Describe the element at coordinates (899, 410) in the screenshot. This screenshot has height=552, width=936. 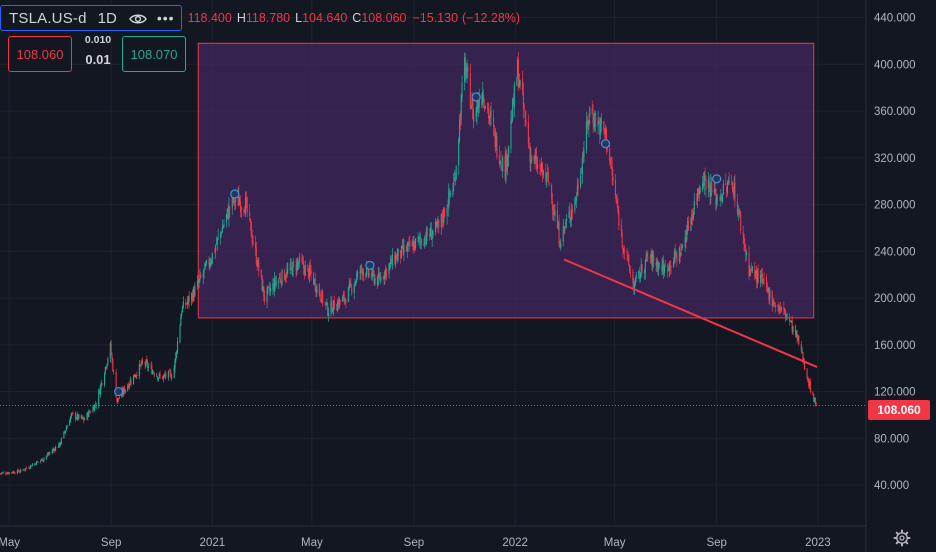
I see `last-price-tag: 108.060` at that location.